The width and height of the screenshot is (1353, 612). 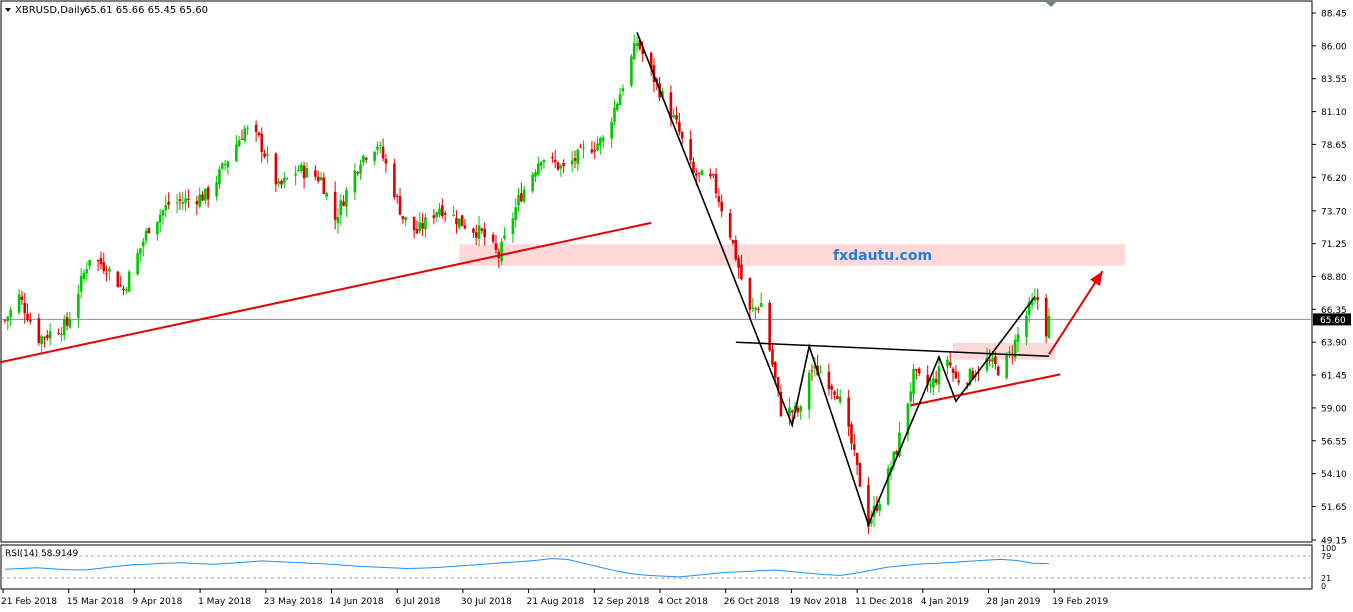 I want to click on price-axis-label: 78.65, so click(x=1334, y=146).